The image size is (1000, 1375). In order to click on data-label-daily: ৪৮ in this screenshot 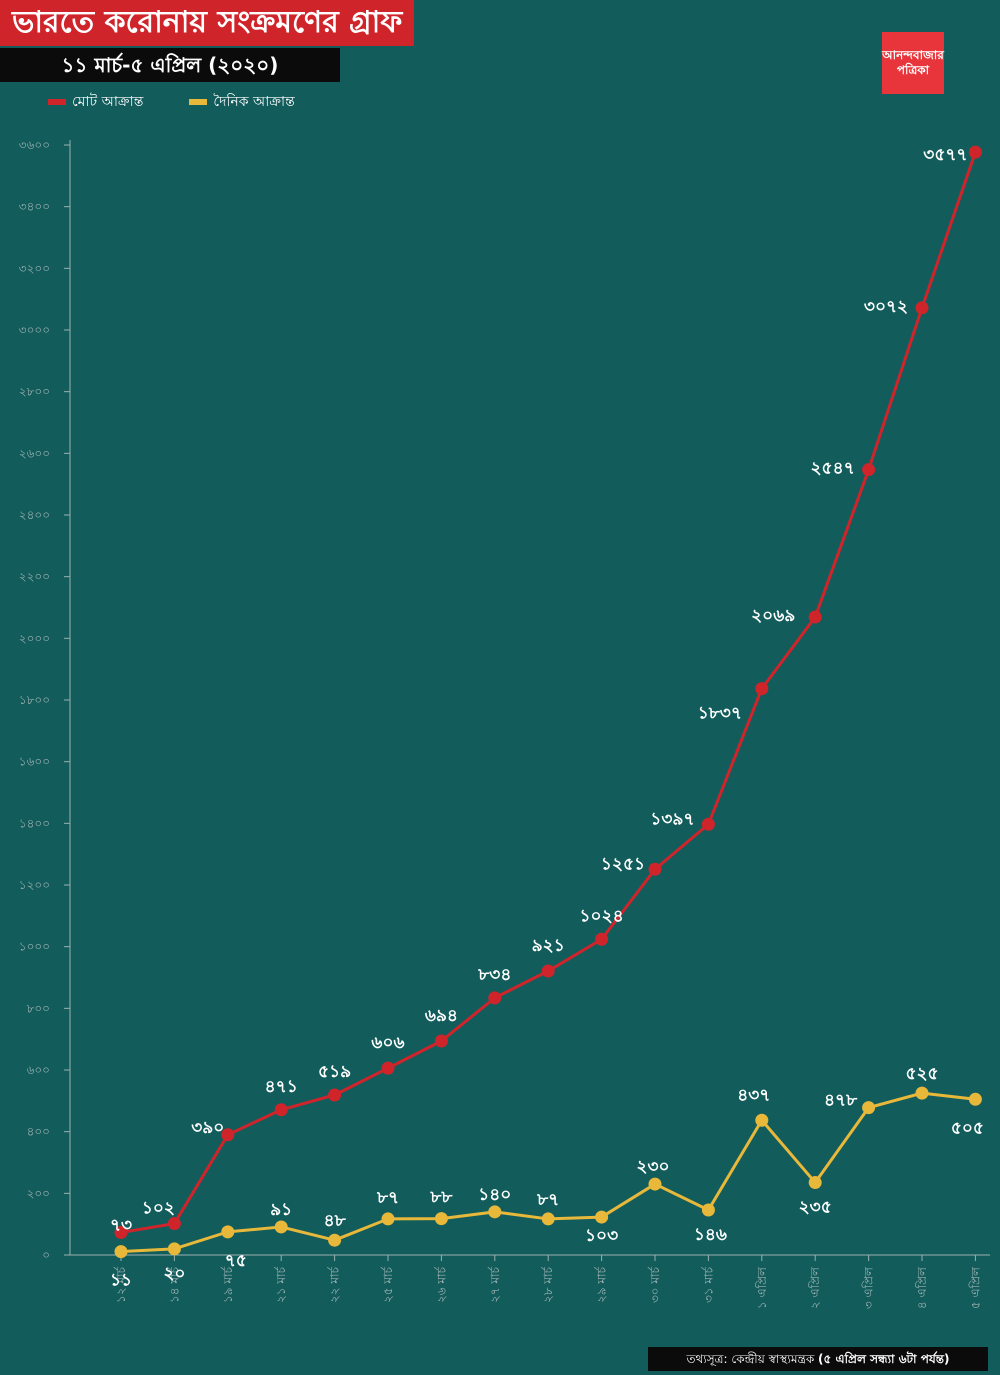, I will do `click(335, 1221)`.